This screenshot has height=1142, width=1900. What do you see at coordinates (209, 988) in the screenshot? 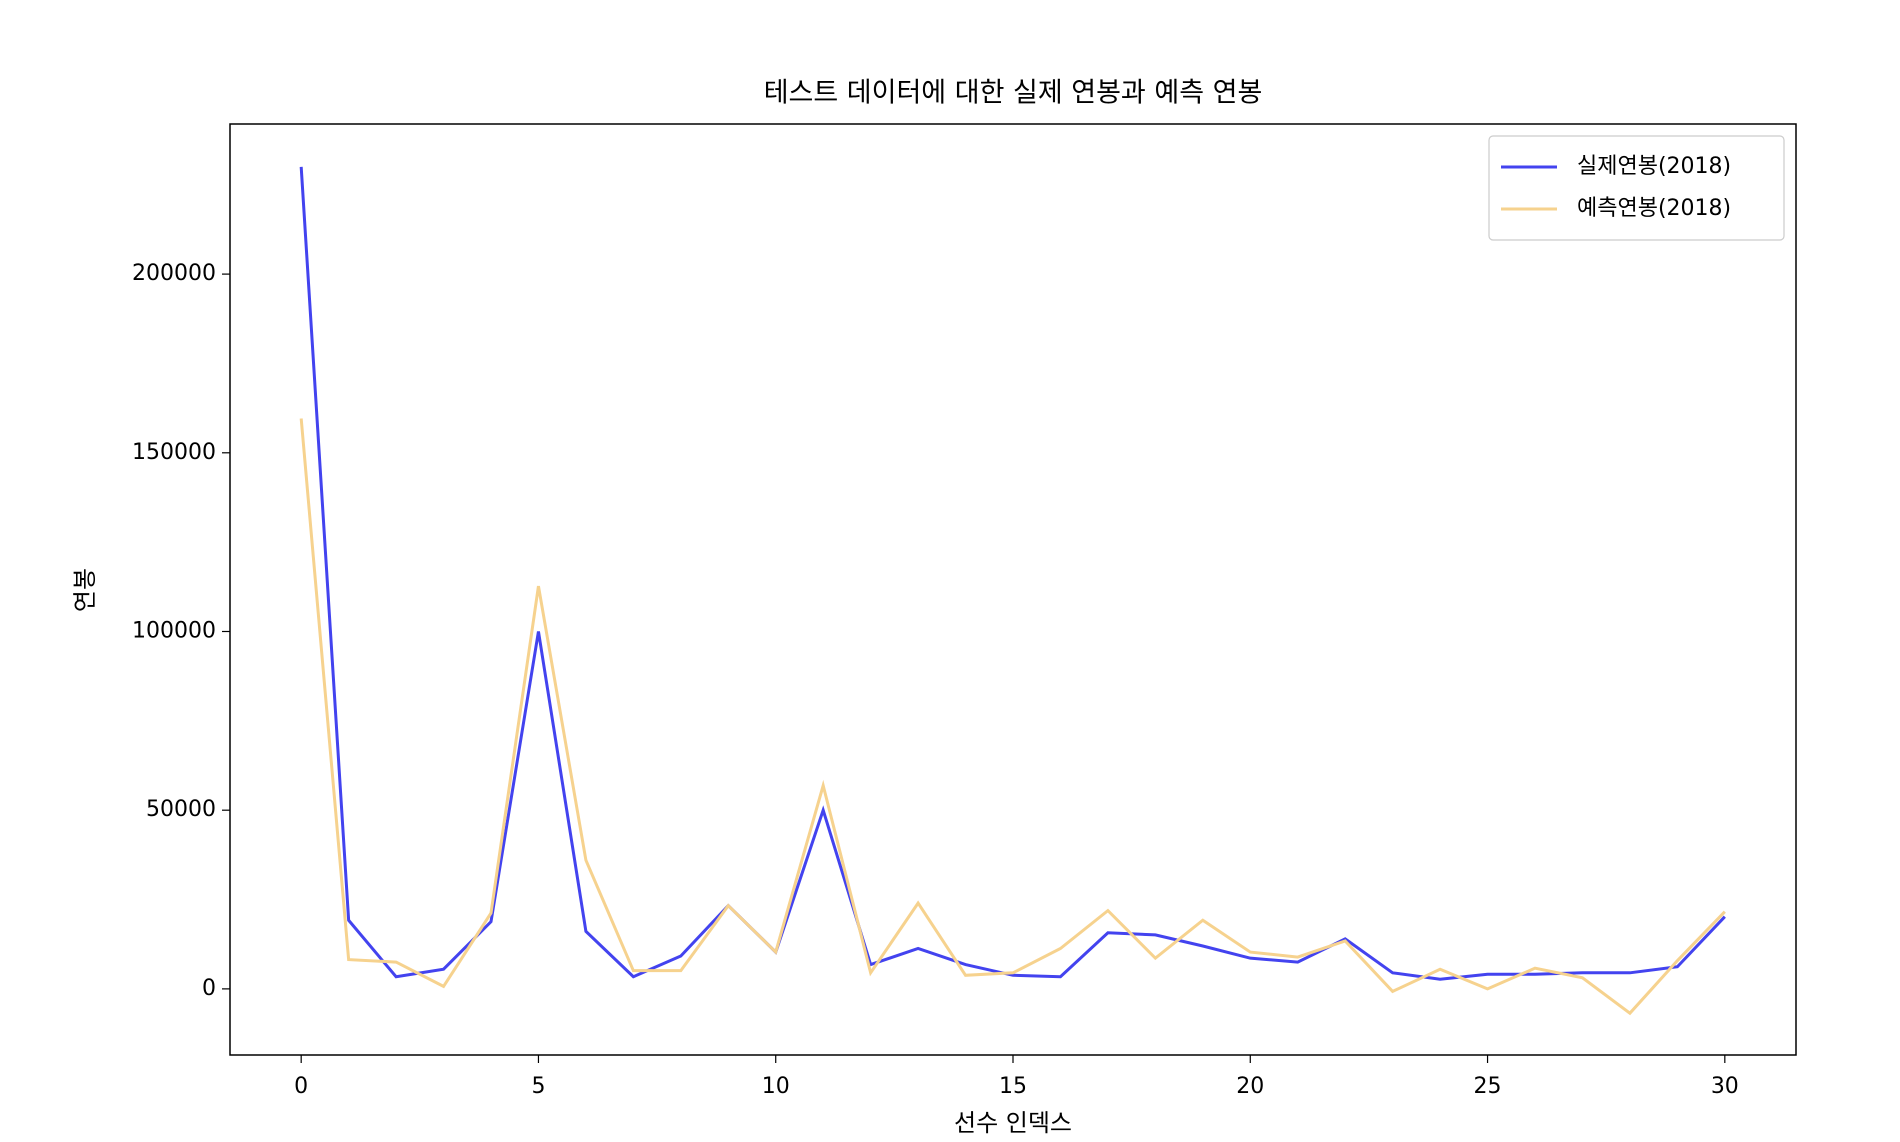
I see `y-tick-label: 0` at bounding box center [209, 988].